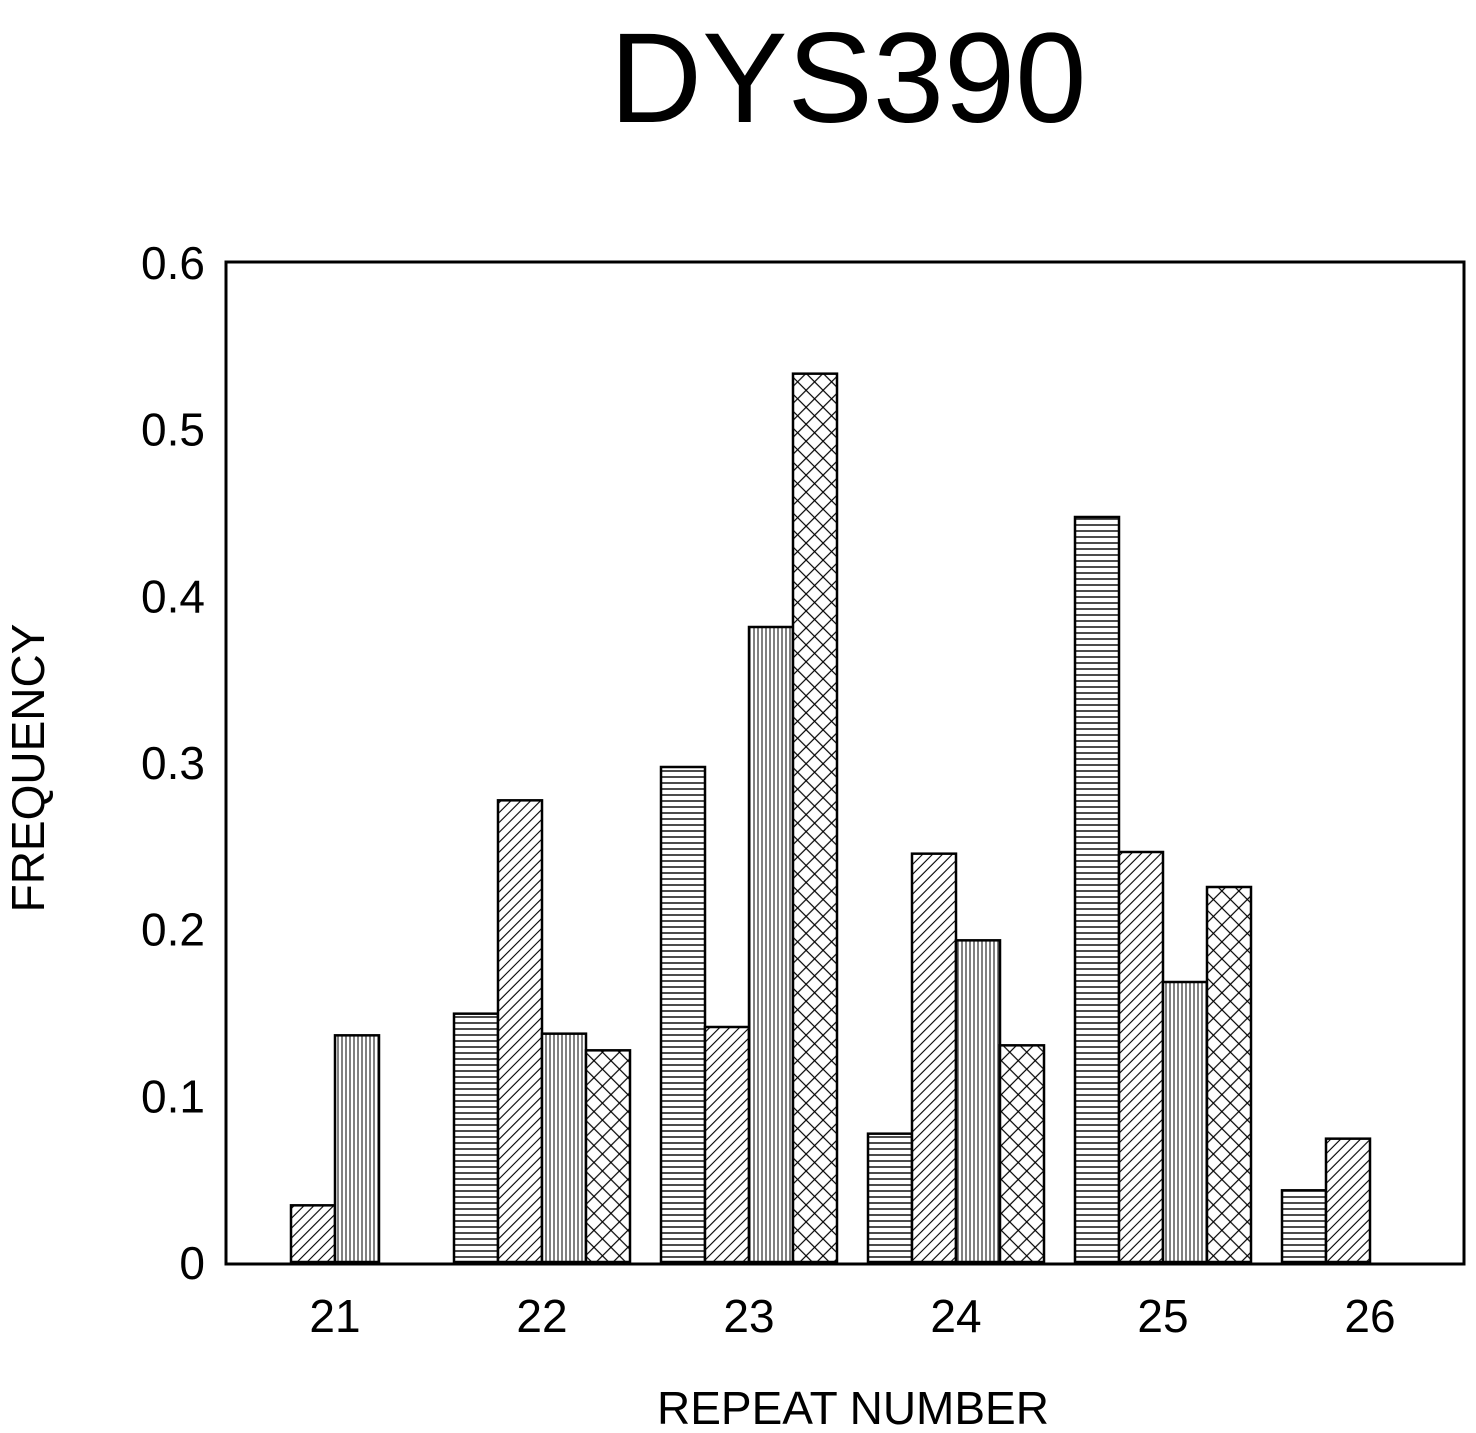 The height and width of the screenshot is (1433, 1476). I want to click on y-tick-label: 0, so click(192, 1263).